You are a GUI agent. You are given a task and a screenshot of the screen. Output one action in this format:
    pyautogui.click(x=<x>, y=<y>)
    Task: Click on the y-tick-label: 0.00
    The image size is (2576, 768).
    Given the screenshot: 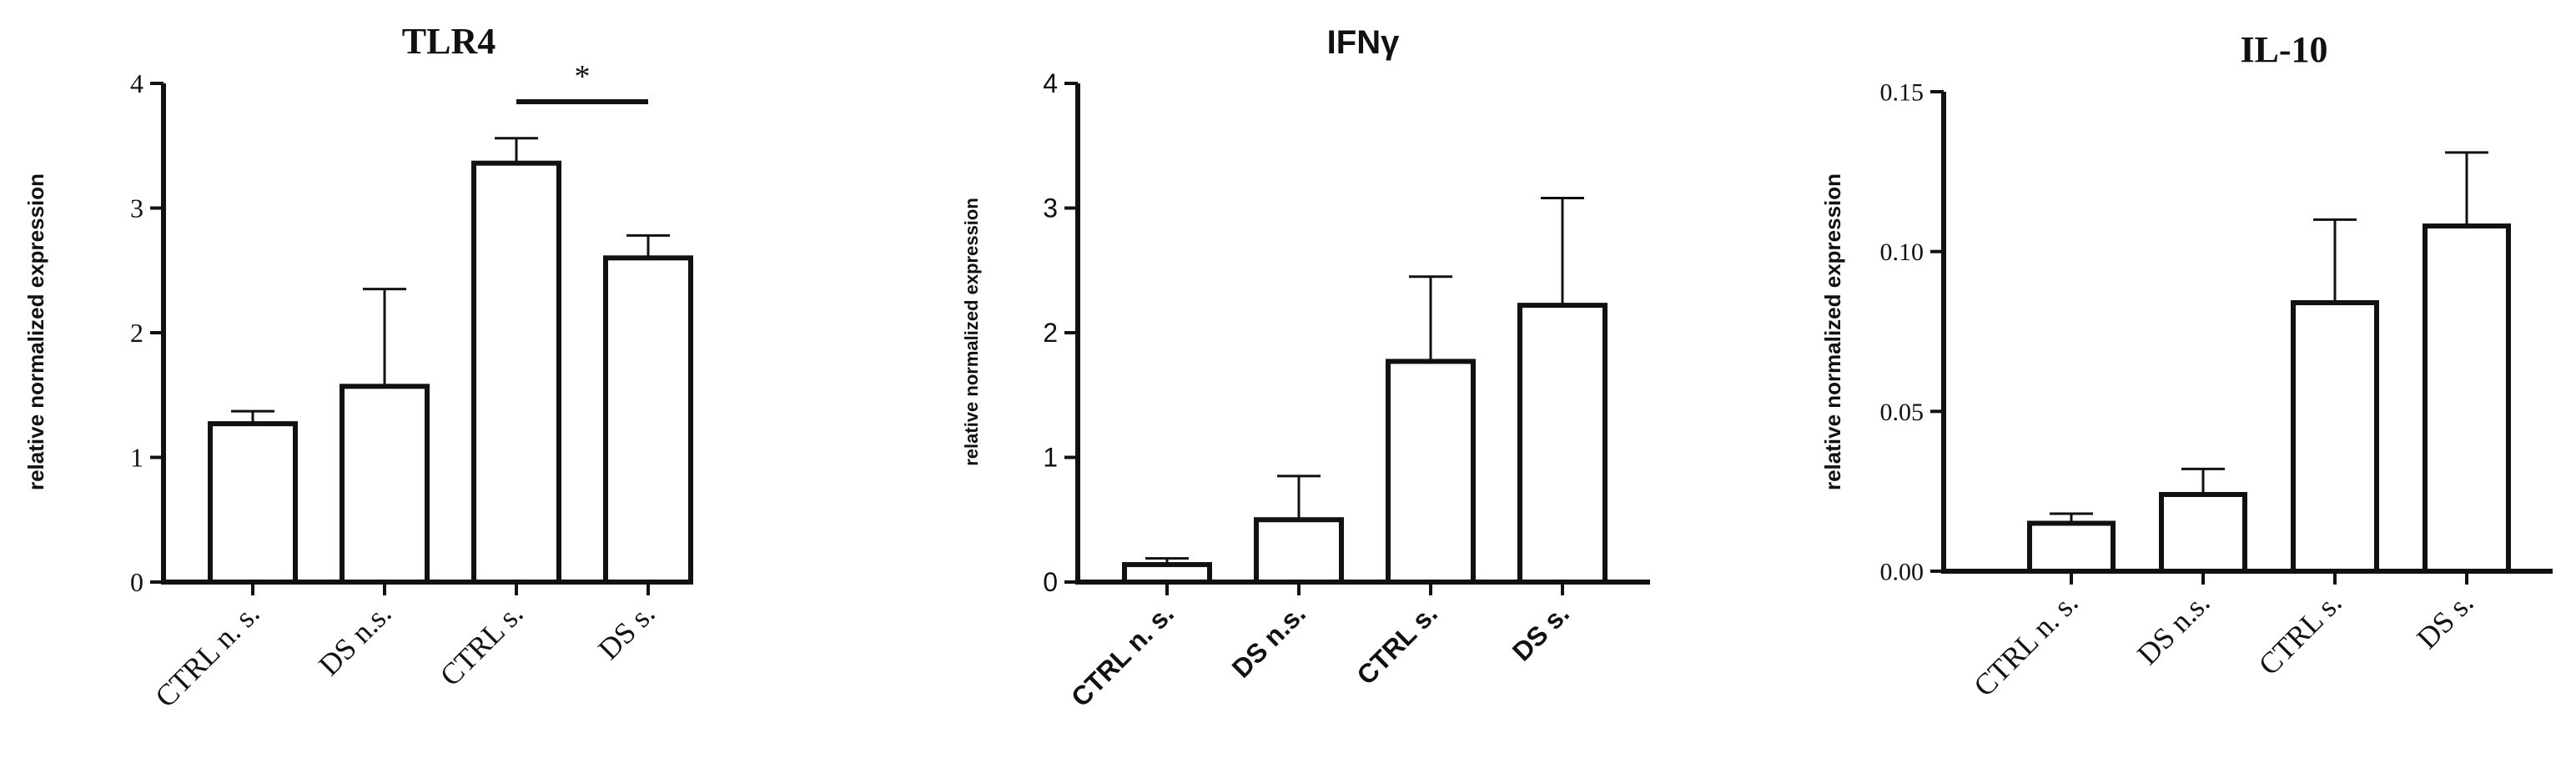 What is the action you would take?
    pyautogui.click(x=1902, y=572)
    